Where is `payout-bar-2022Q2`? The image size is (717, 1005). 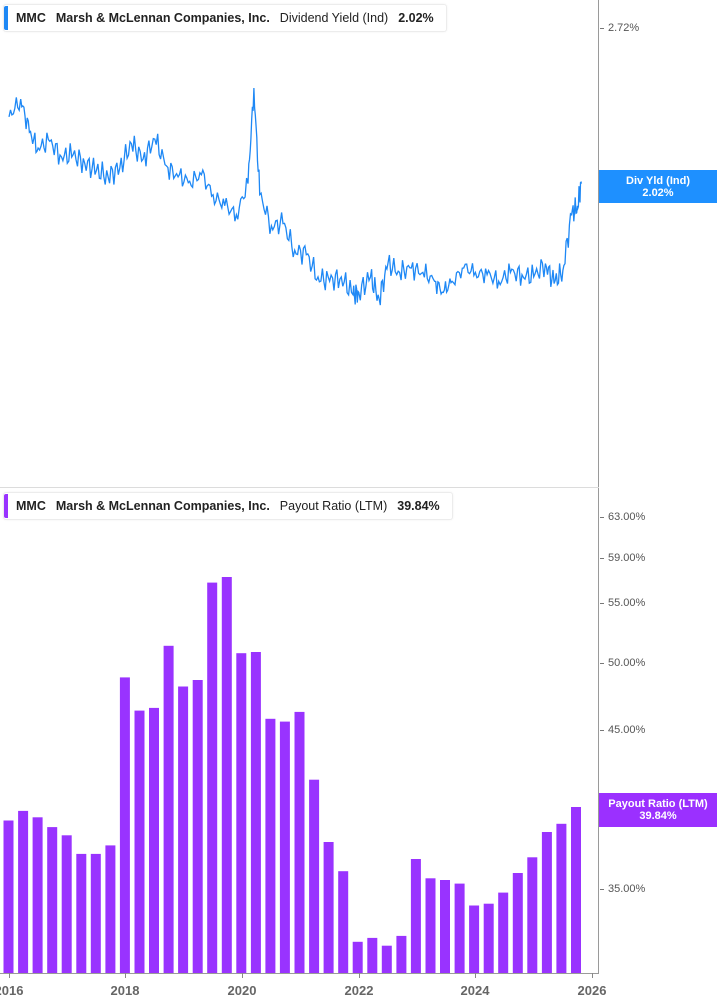
payout-bar-2022Q2 is located at coordinates (372, 955).